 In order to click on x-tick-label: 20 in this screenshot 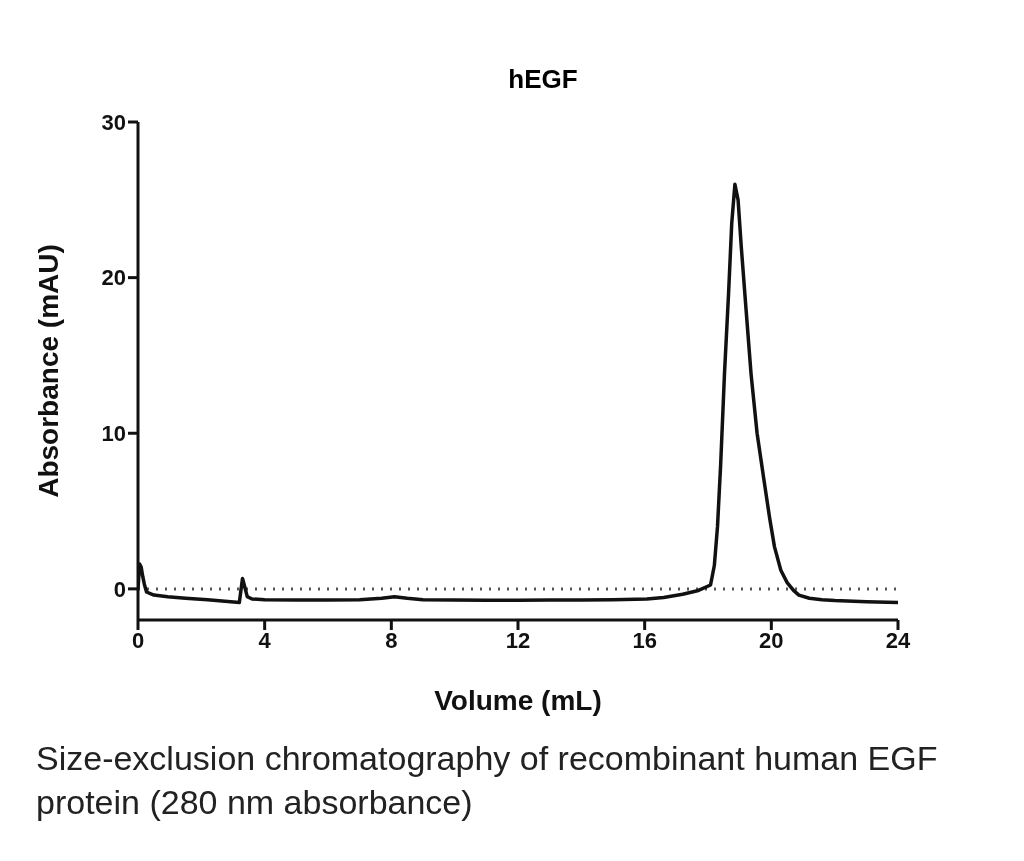, I will do `click(771, 640)`.